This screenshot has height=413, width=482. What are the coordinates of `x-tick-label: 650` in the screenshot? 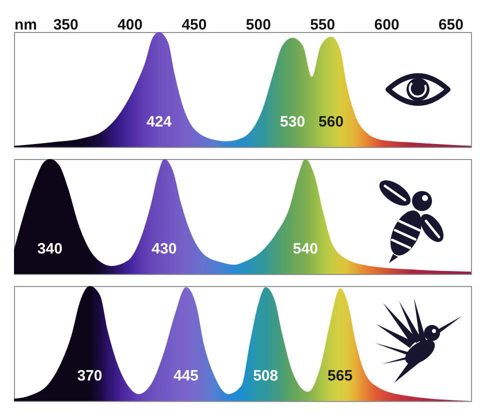 It's located at (451, 25).